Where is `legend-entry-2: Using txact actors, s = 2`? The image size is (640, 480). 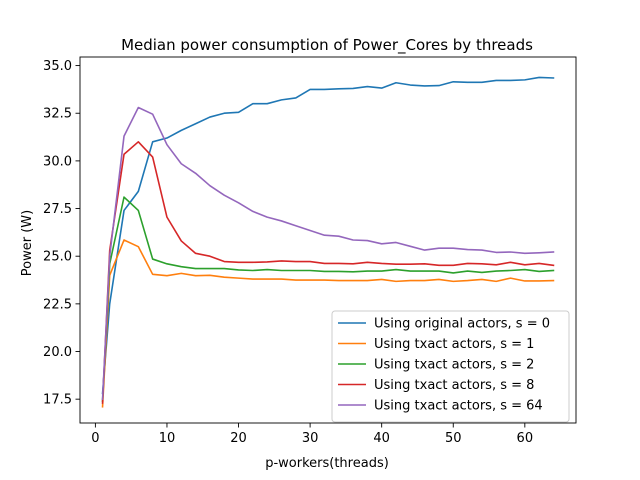 legend-entry-2: Using txact actors, s = 2 is located at coordinates (454, 365).